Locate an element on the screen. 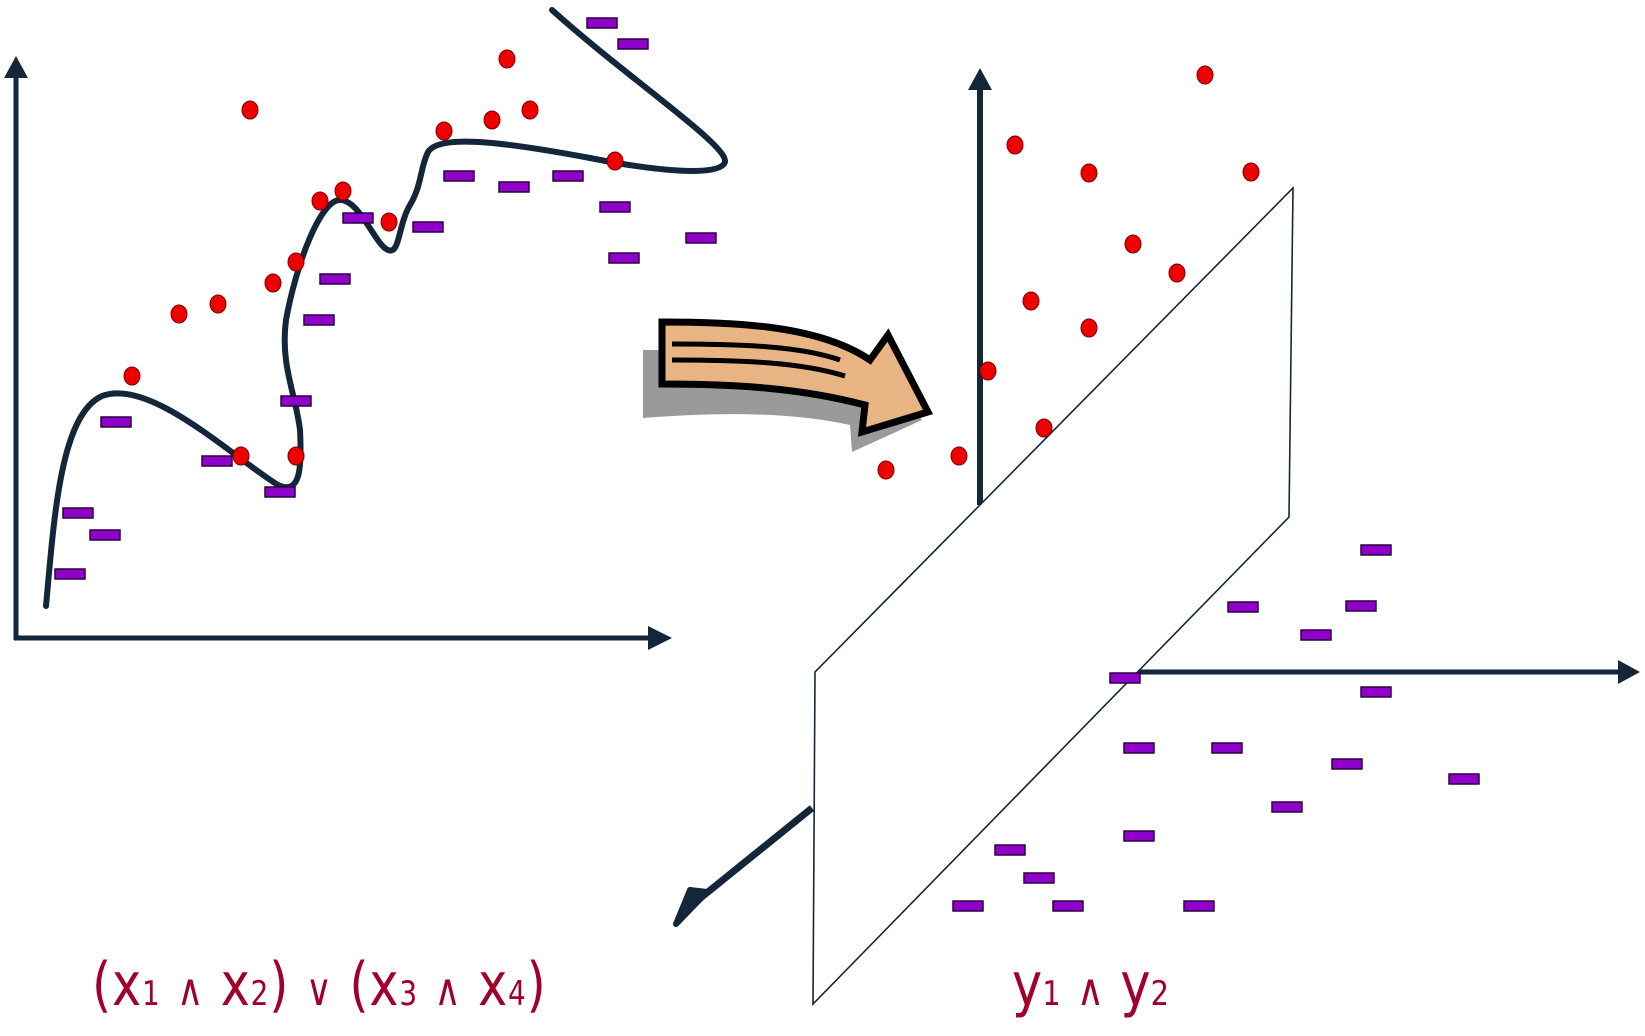  formula-subscript: 3 is located at coordinates (408, 994).